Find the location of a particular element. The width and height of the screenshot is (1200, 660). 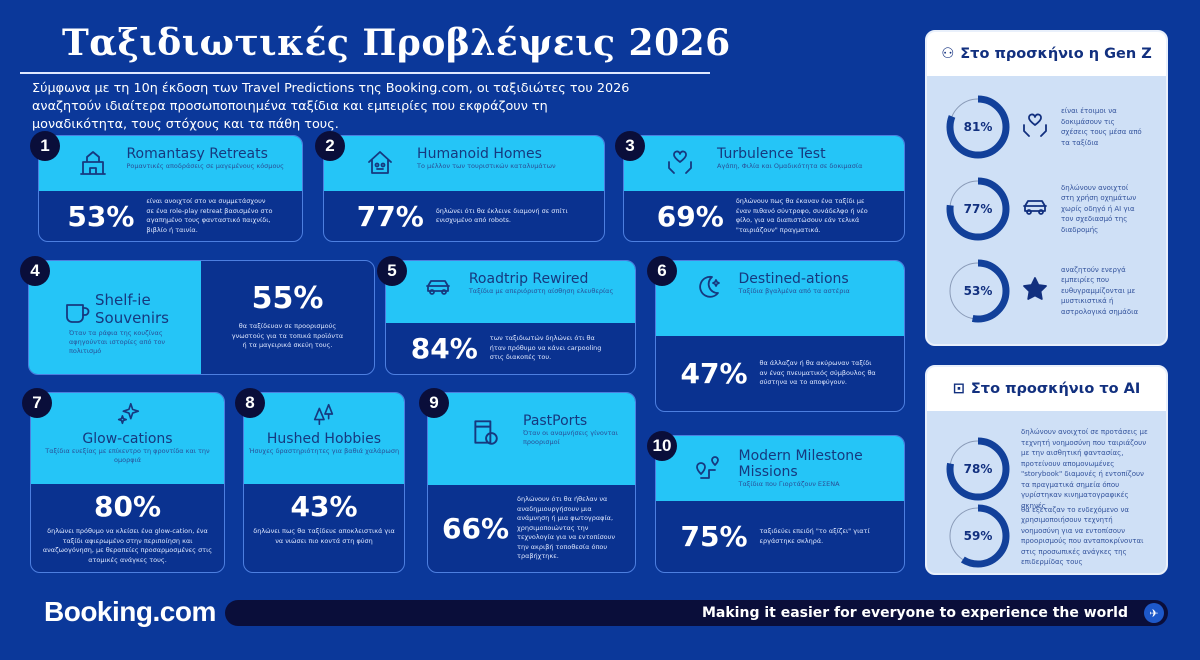

donut-chart: 53% is located at coordinates (978, 291).